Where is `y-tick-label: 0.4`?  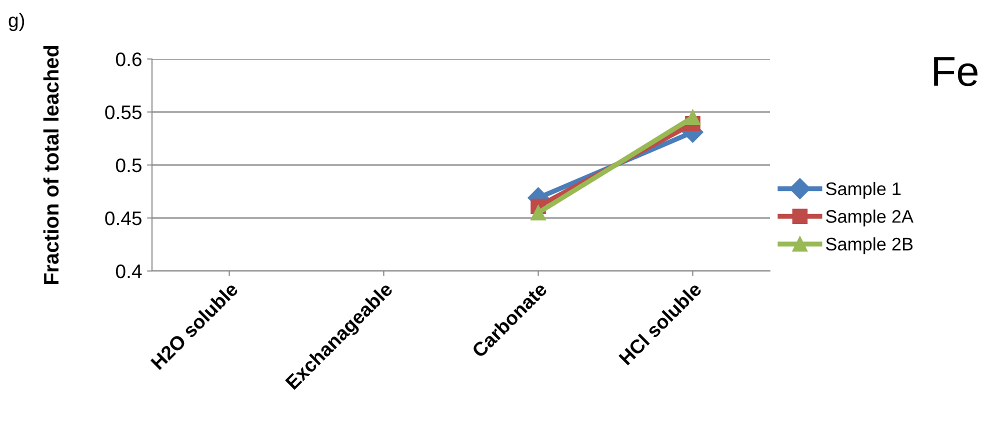
y-tick-label: 0.4 is located at coordinates (129, 271).